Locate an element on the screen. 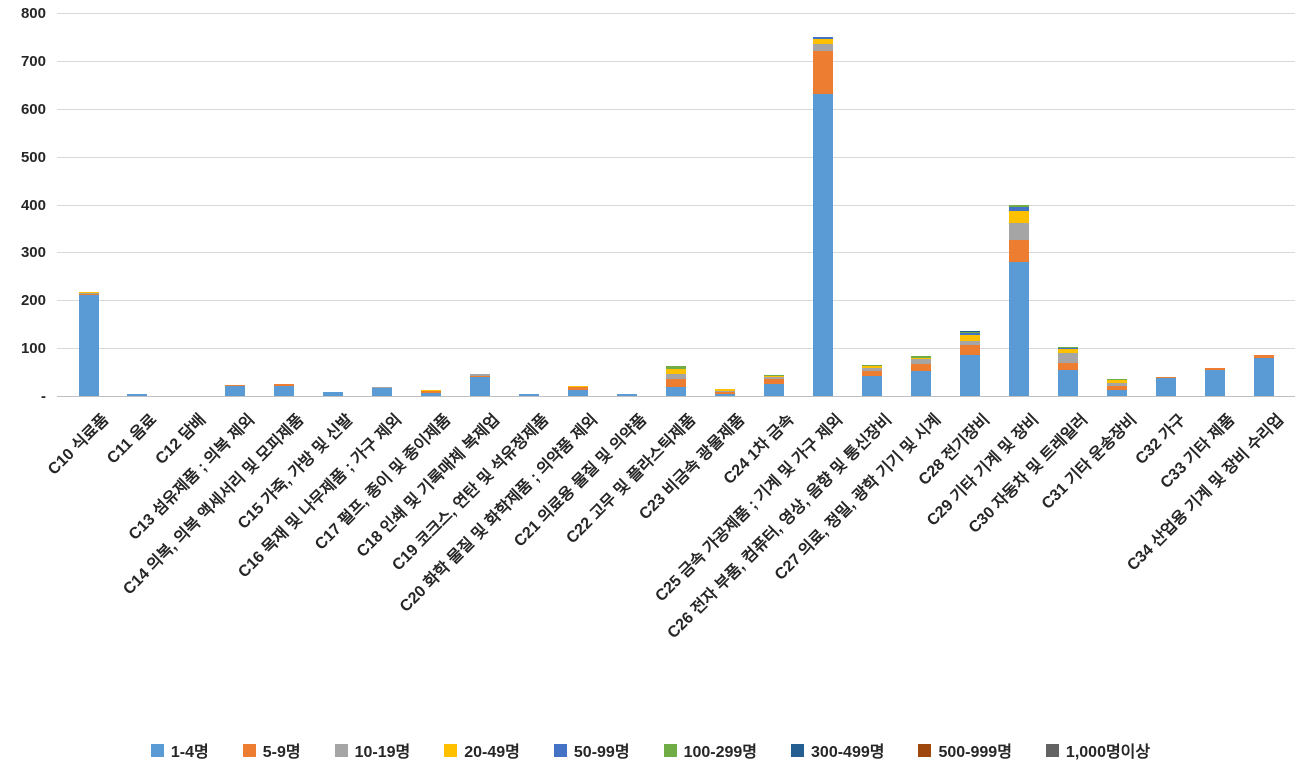 The height and width of the screenshot is (783, 1301). legend-item: 100-299명 is located at coordinates (710, 750).